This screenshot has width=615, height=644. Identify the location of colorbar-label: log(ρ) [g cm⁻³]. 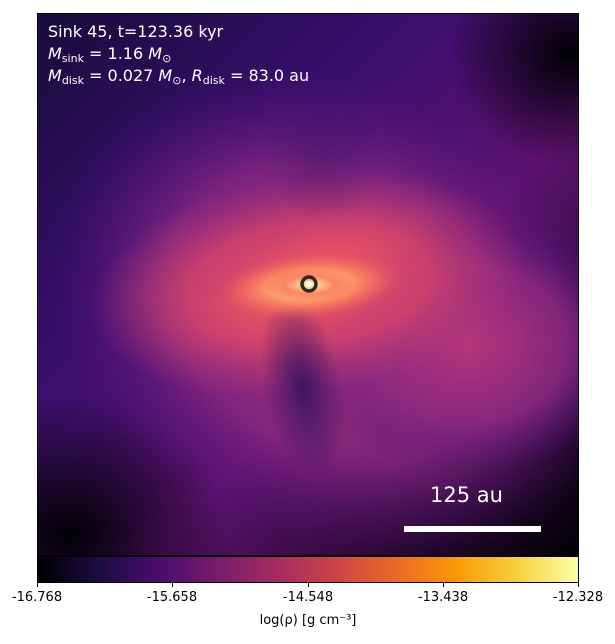
(308, 620).